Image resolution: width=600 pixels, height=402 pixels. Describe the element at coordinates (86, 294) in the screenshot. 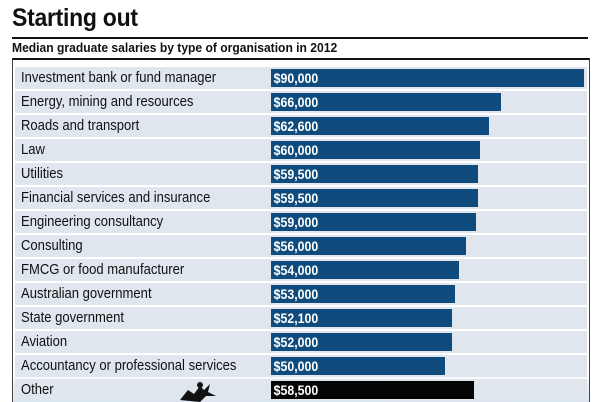

I see `category-label: Australian government` at that location.